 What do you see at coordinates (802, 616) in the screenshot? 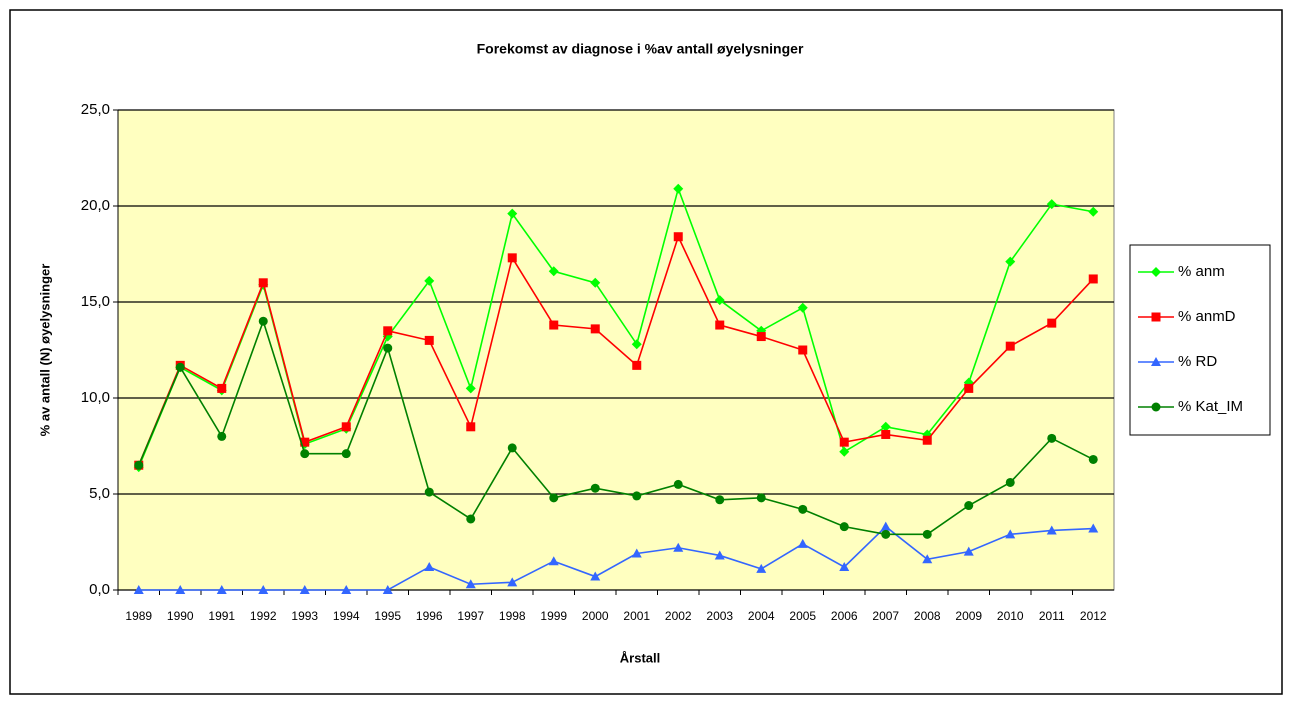
I see `x-tick-label: 2005` at bounding box center [802, 616].